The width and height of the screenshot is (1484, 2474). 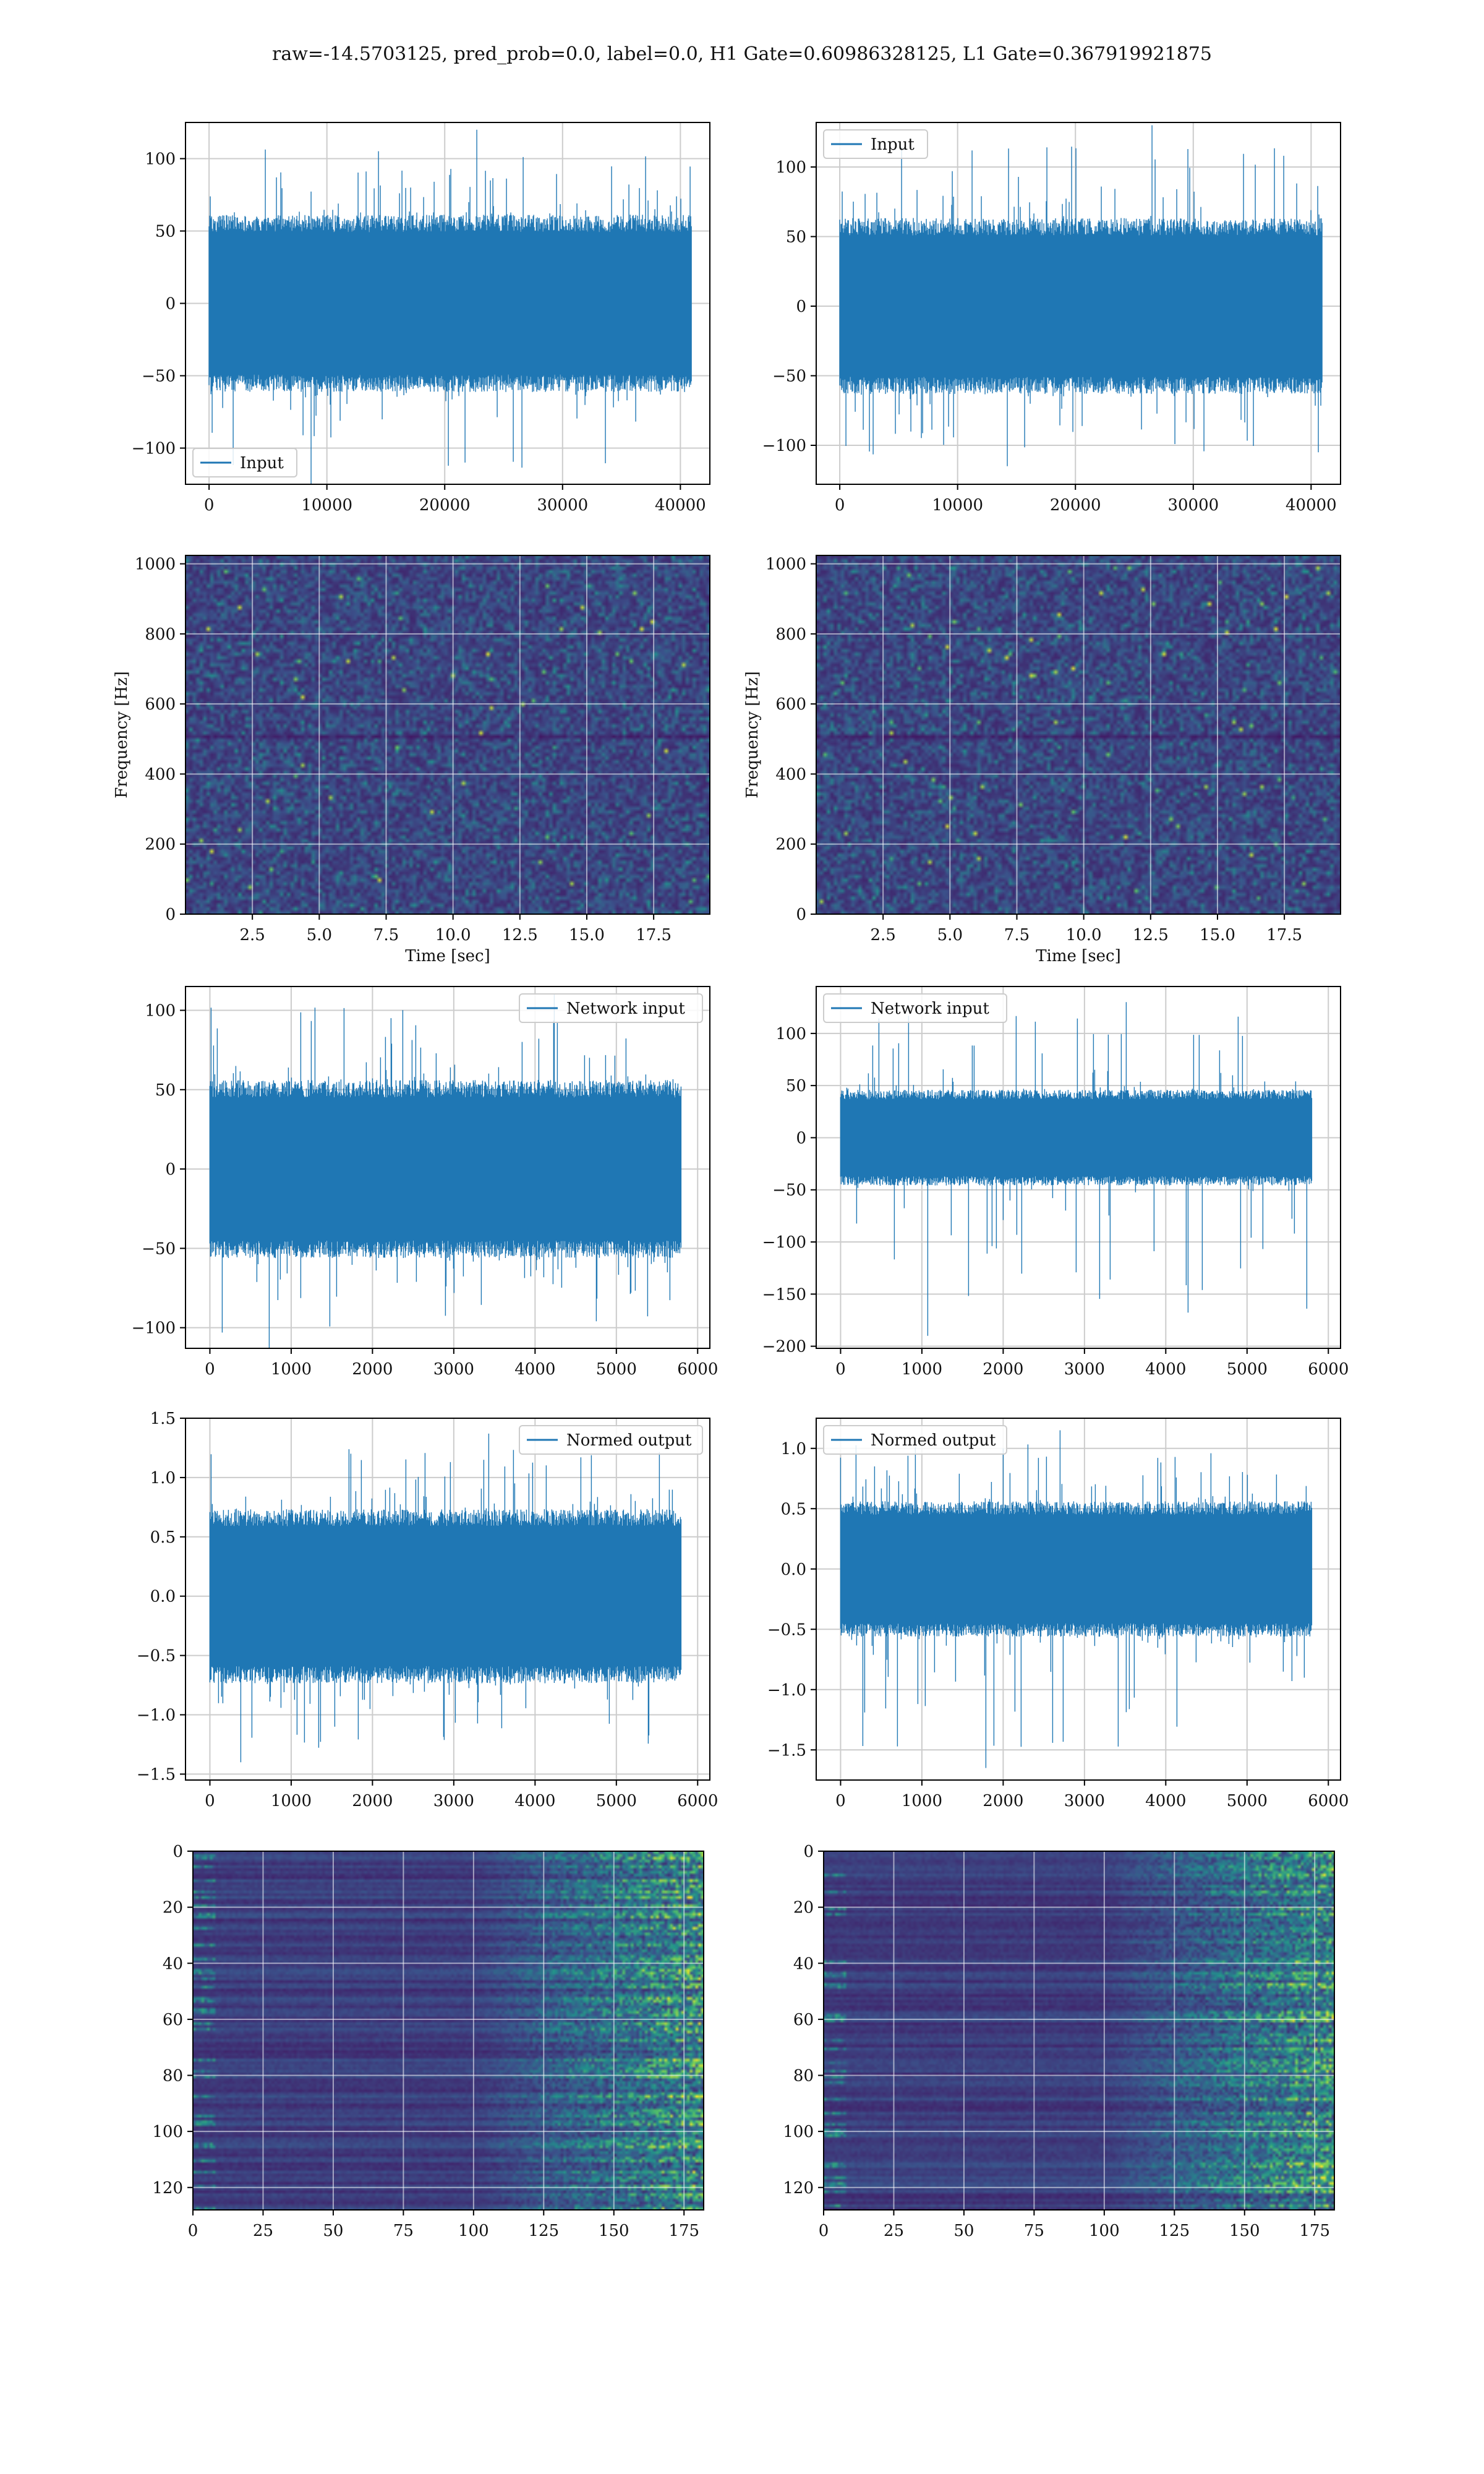 I want to click on x-tick-label: 2.5, so click(x=252, y=935).